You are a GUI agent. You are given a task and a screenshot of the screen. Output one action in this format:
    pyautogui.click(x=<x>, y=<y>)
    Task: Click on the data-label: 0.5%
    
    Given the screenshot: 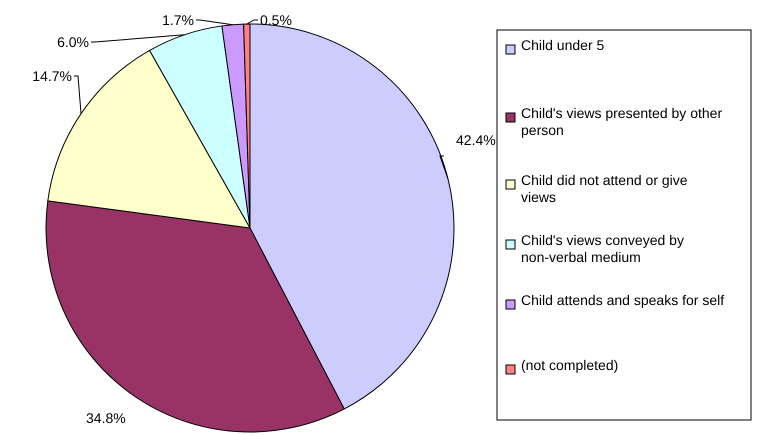 What is the action you would take?
    pyautogui.click(x=276, y=20)
    